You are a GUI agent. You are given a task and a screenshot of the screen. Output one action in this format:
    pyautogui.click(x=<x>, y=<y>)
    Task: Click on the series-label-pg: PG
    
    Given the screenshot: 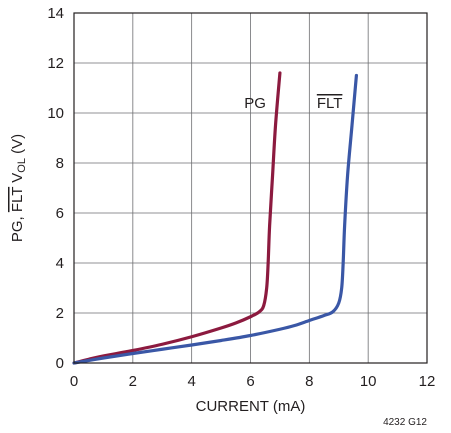 What is the action you would take?
    pyautogui.click(x=255, y=103)
    